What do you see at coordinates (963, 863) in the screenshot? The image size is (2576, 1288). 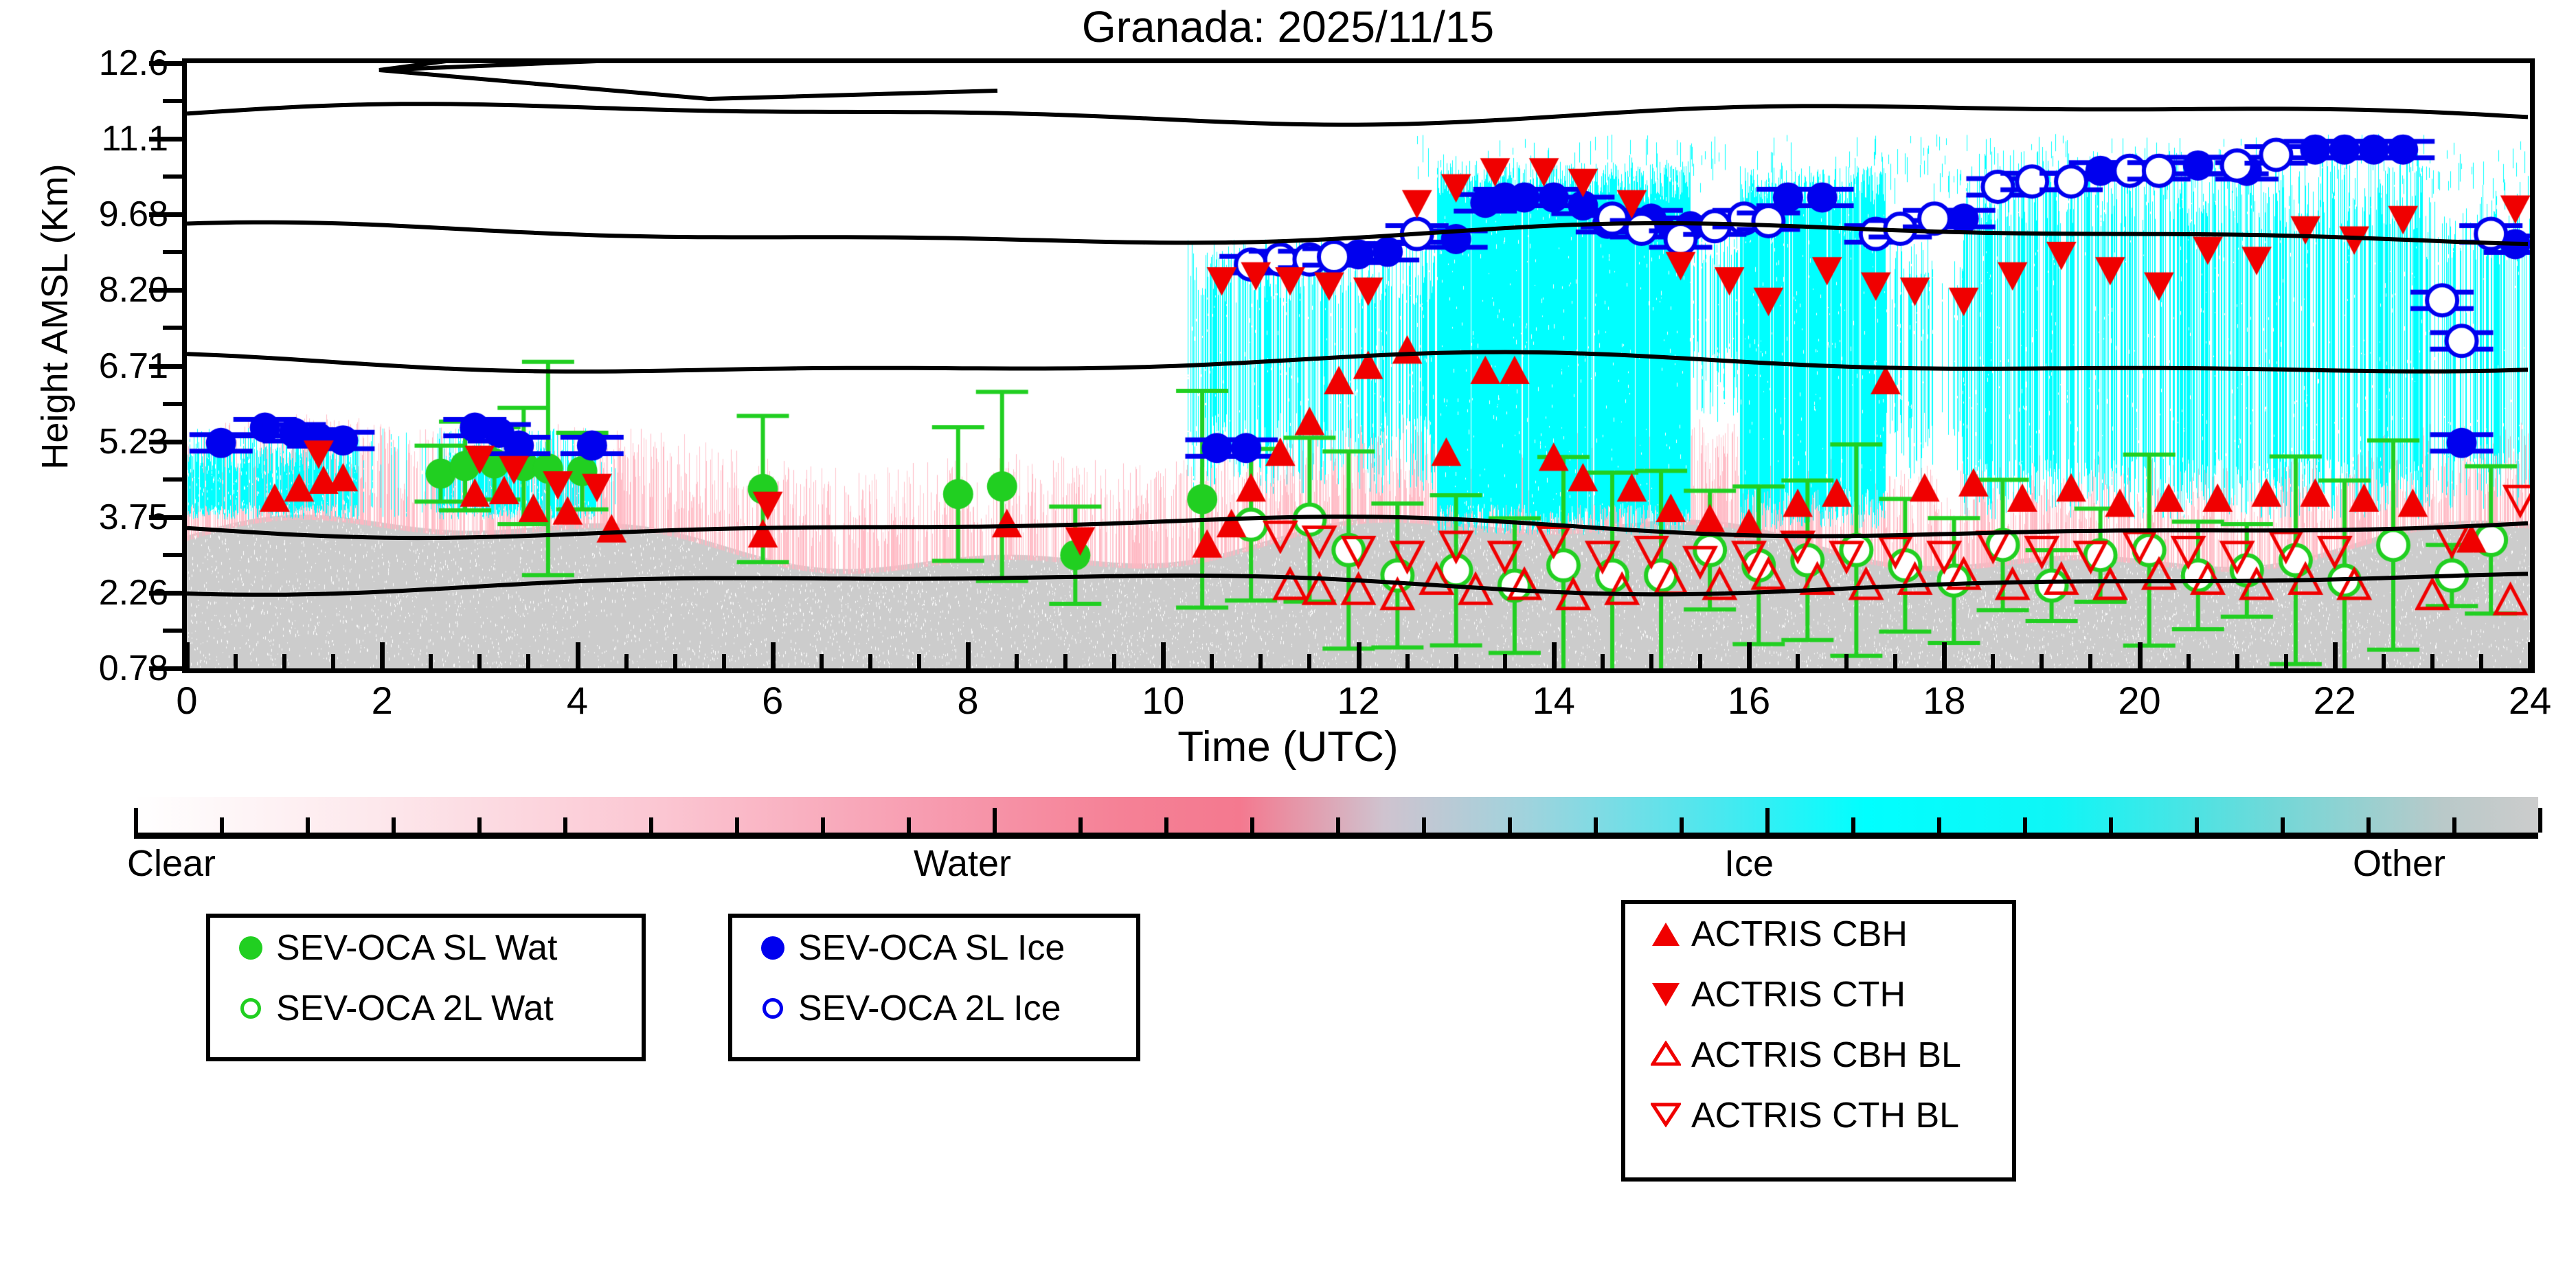 I see `colorbar-label: Water` at bounding box center [963, 863].